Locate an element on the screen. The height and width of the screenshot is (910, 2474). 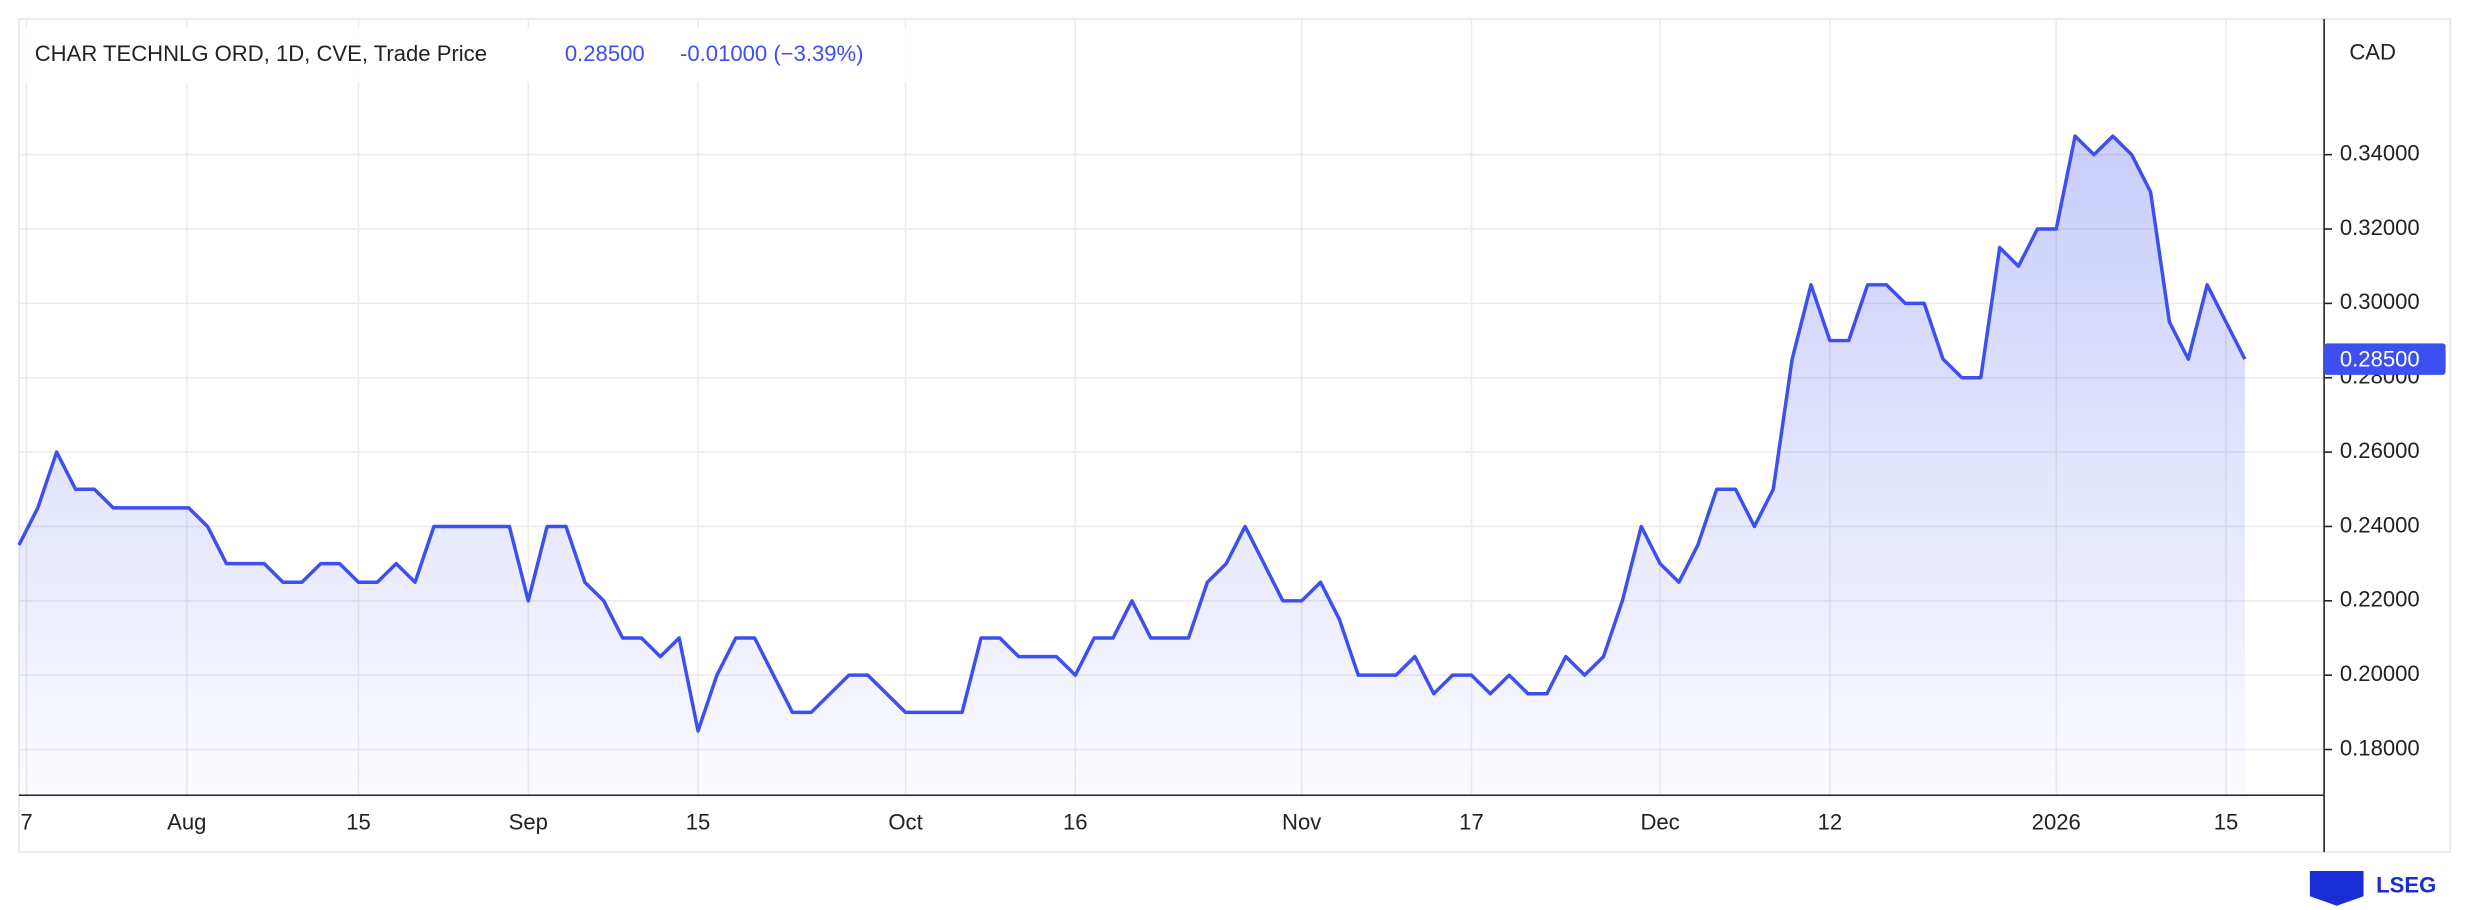
y-tick-label: 0.24000 is located at coordinates (2380, 524).